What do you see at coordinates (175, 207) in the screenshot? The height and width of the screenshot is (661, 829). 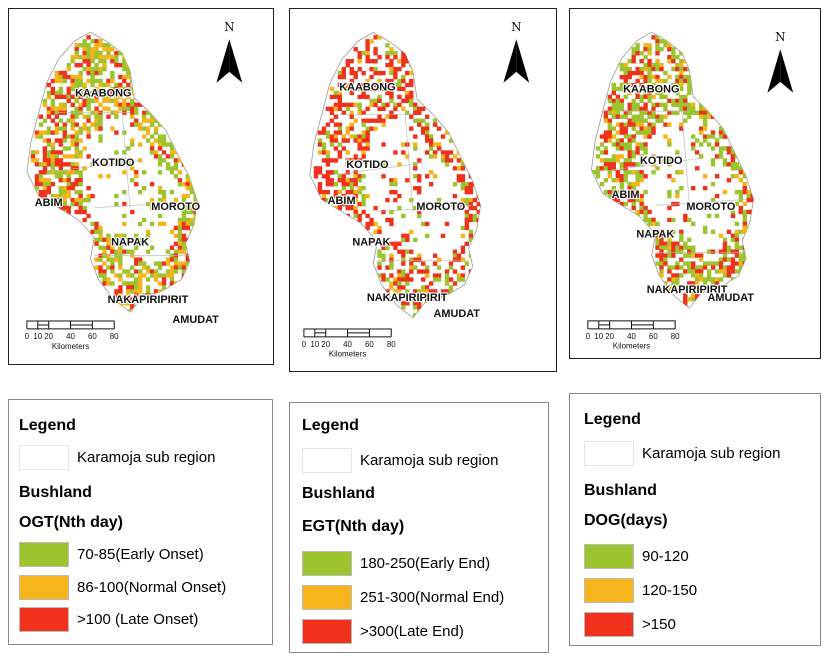 I see `place-label-moroto: MOROTO` at bounding box center [175, 207].